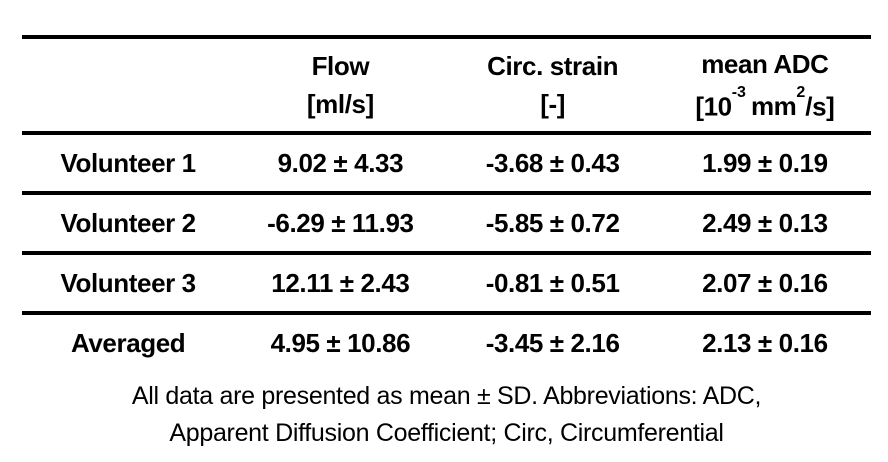 The image size is (888, 462). Describe the element at coordinates (340, 222) in the screenshot. I see `flow-value: -6.29 ± 11.93` at that location.